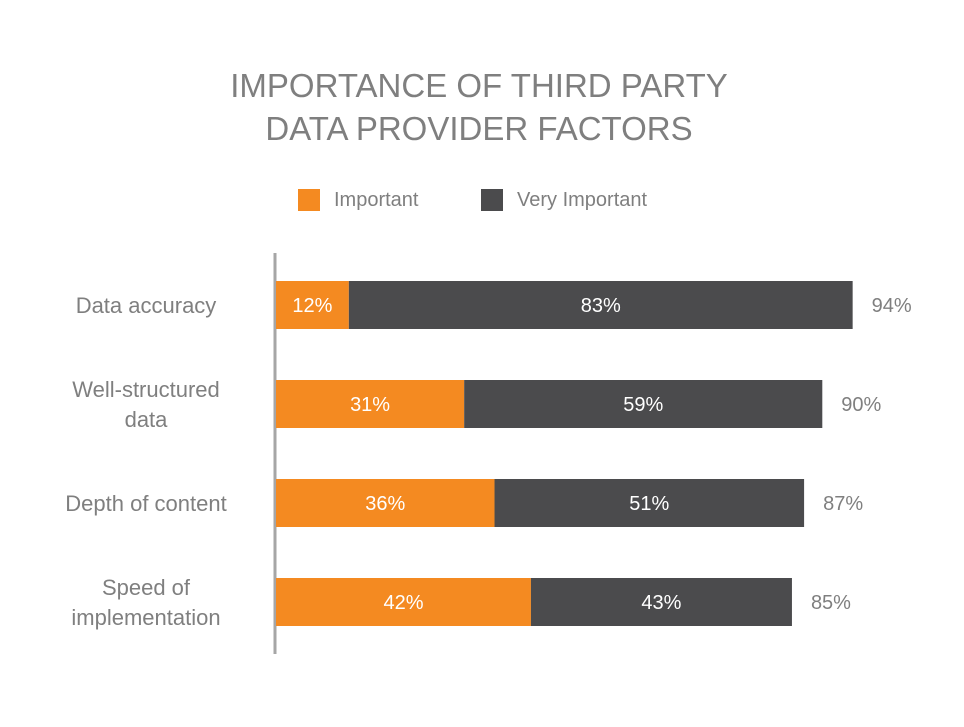 The height and width of the screenshot is (727, 964). I want to click on total-label: 85%, so click(831, 603).